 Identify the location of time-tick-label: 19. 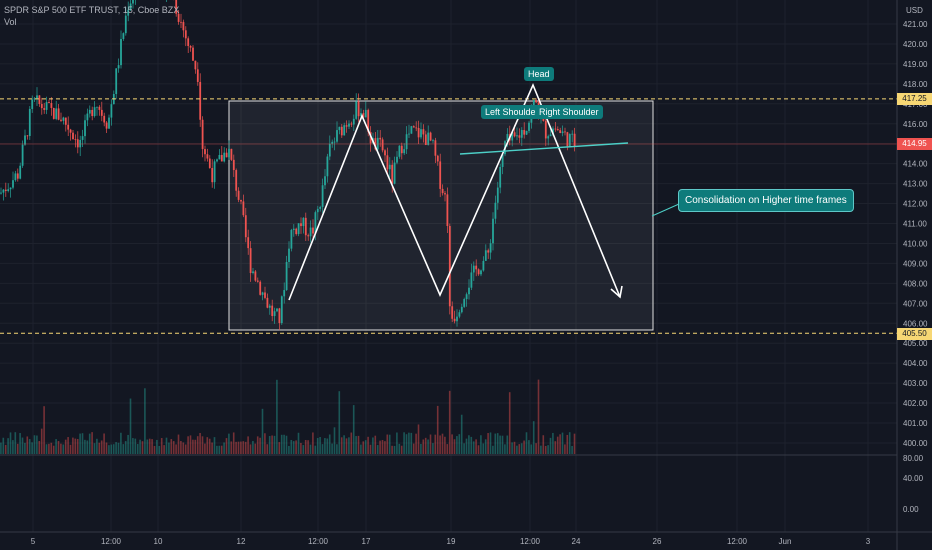
(451, 541).